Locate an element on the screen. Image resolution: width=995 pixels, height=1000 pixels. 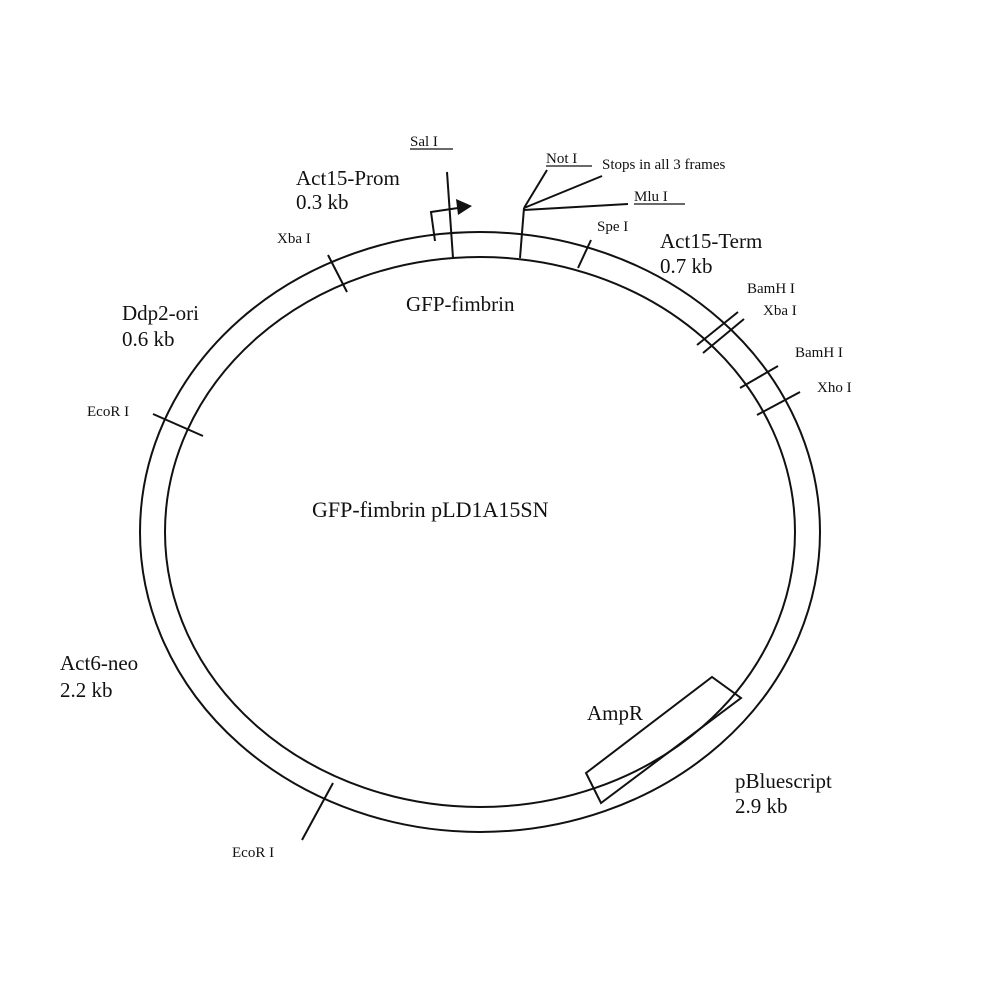
spe-i-site-mark is located at coordinates (584, 254).